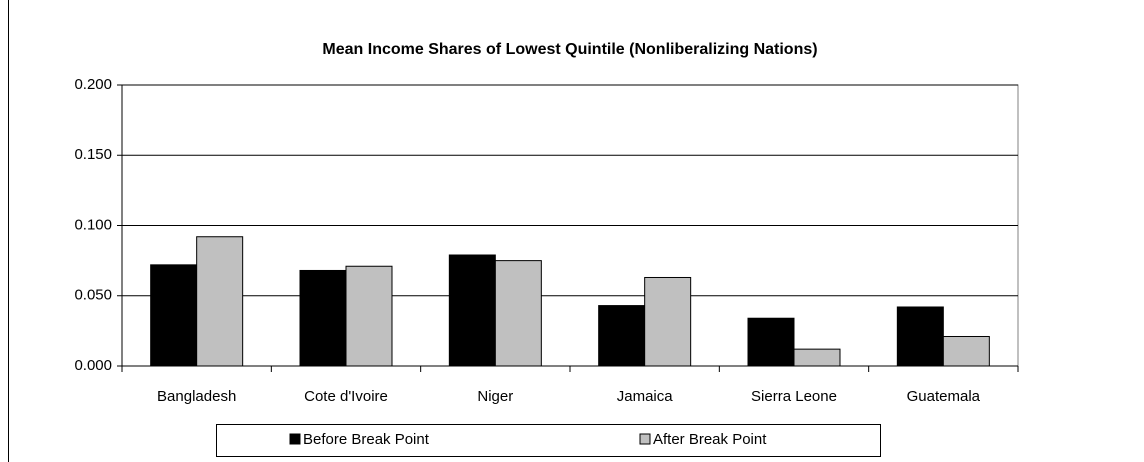  I want to click on y-tick-label: 0.000, so click(93, 365).